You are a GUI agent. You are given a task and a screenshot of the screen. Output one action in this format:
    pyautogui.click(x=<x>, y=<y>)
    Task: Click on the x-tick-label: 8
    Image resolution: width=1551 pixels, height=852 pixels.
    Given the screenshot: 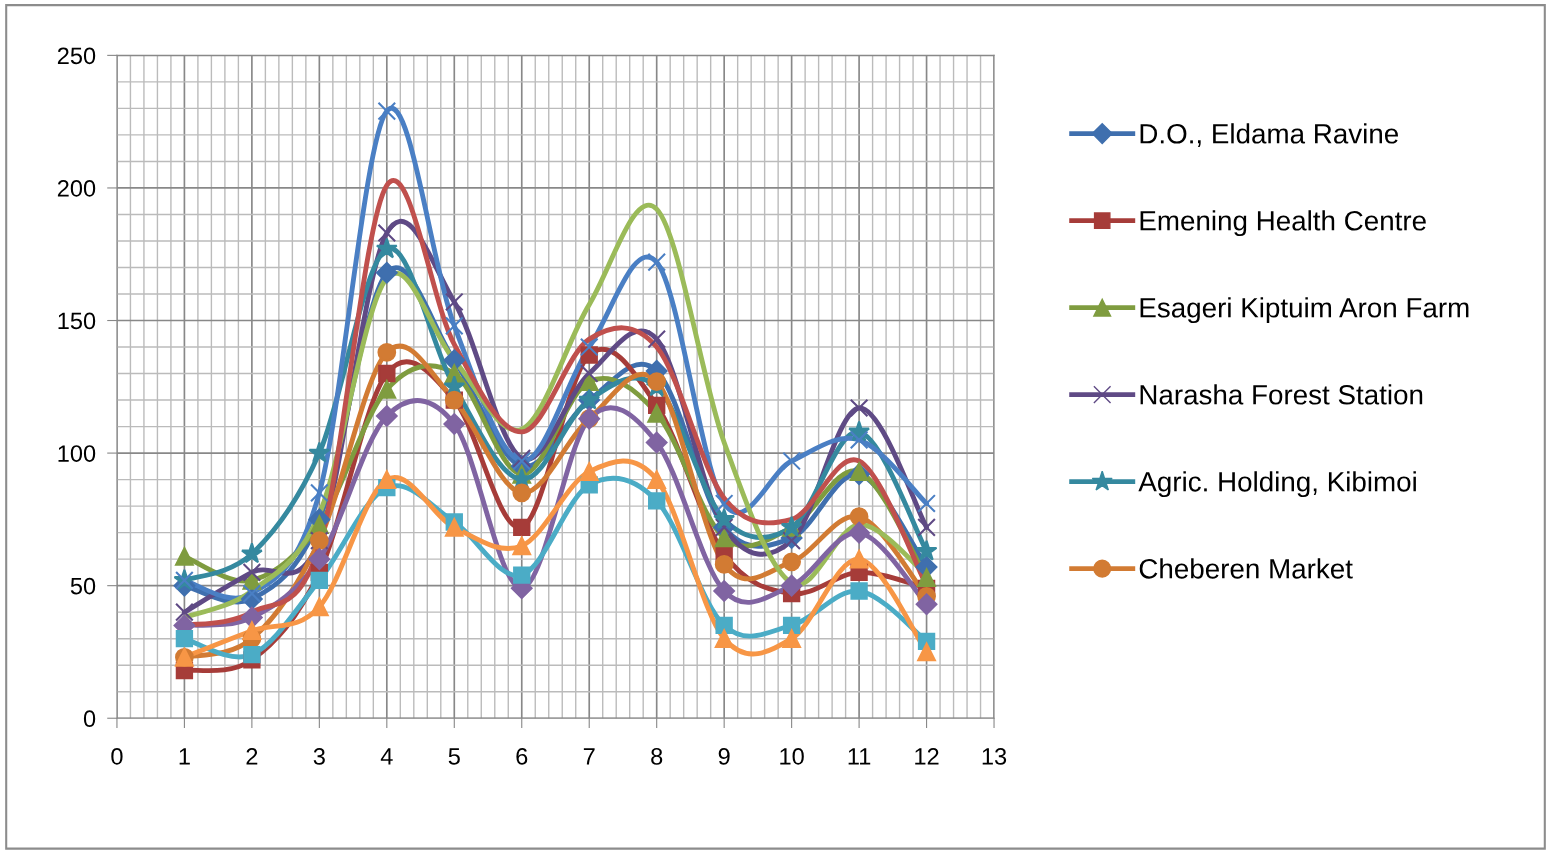 What is the action you would take?
    pyautogui.click(x=657, y=756)
    